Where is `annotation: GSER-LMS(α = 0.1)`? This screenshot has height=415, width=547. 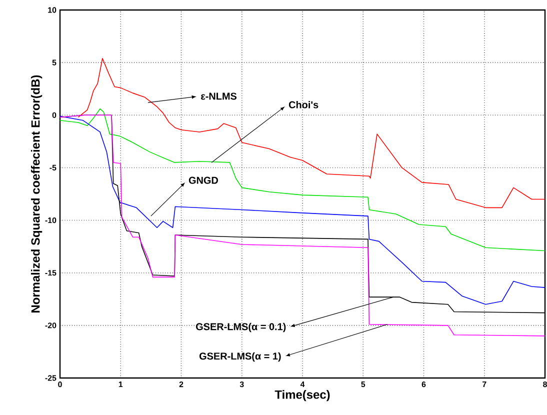 annotation: GSER-LMS(α = 0.1) is located at coordinates (241, 327).